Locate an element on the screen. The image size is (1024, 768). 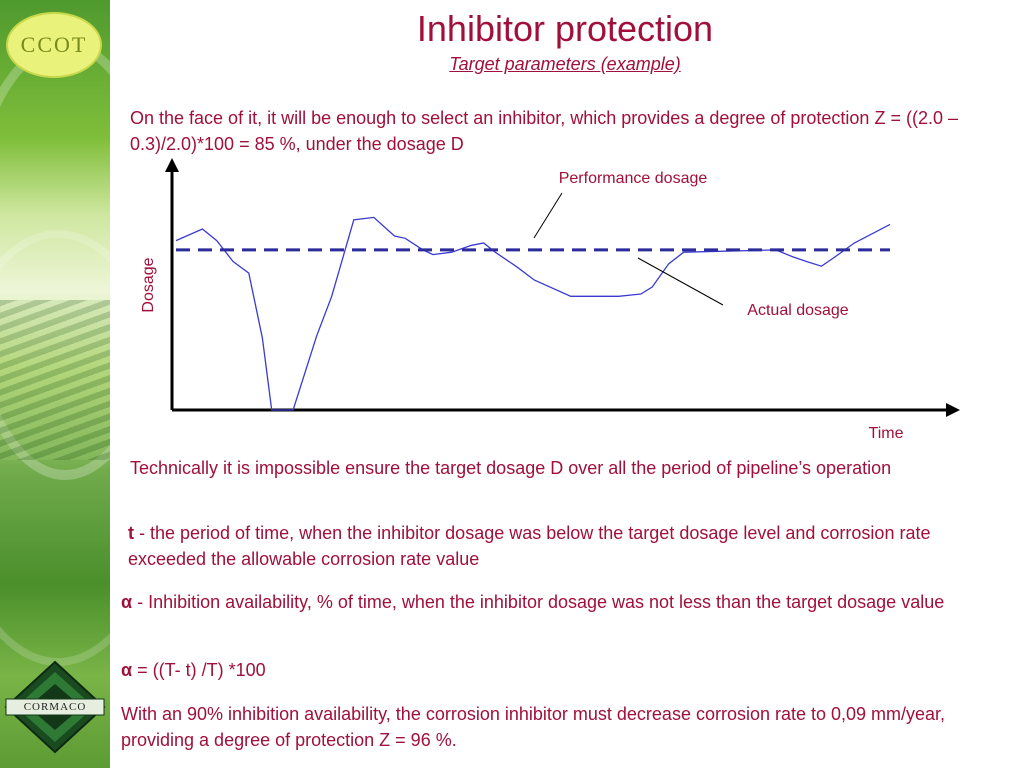
alpha-formula: α = ((T- t) /T) *100 is located at coordinates (421, 670).